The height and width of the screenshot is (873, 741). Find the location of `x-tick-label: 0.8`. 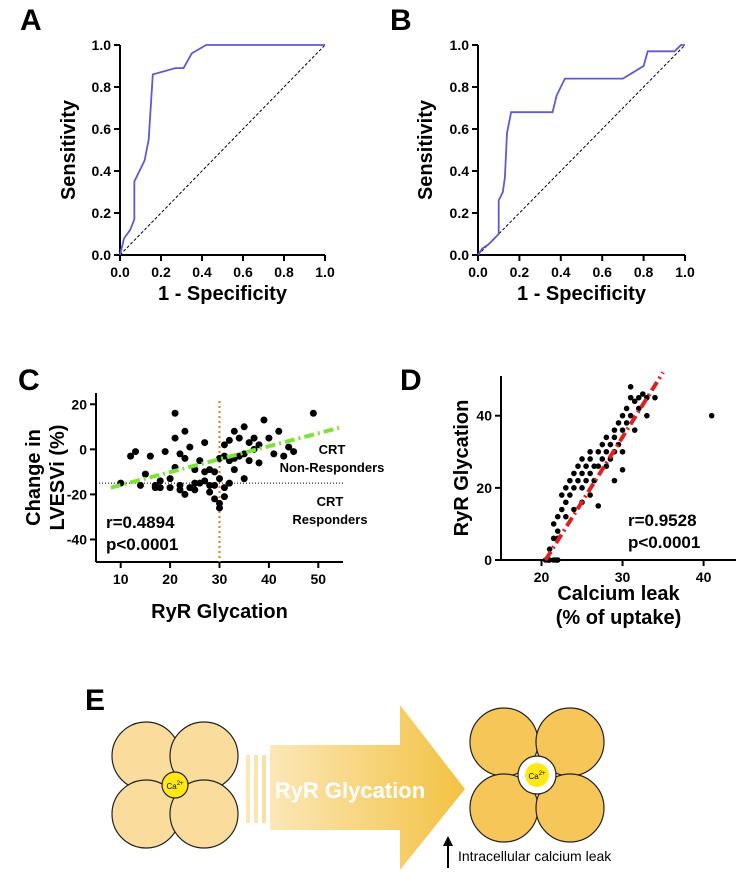

x-tick-label: 0.8 is located at coordinates (644, 272).